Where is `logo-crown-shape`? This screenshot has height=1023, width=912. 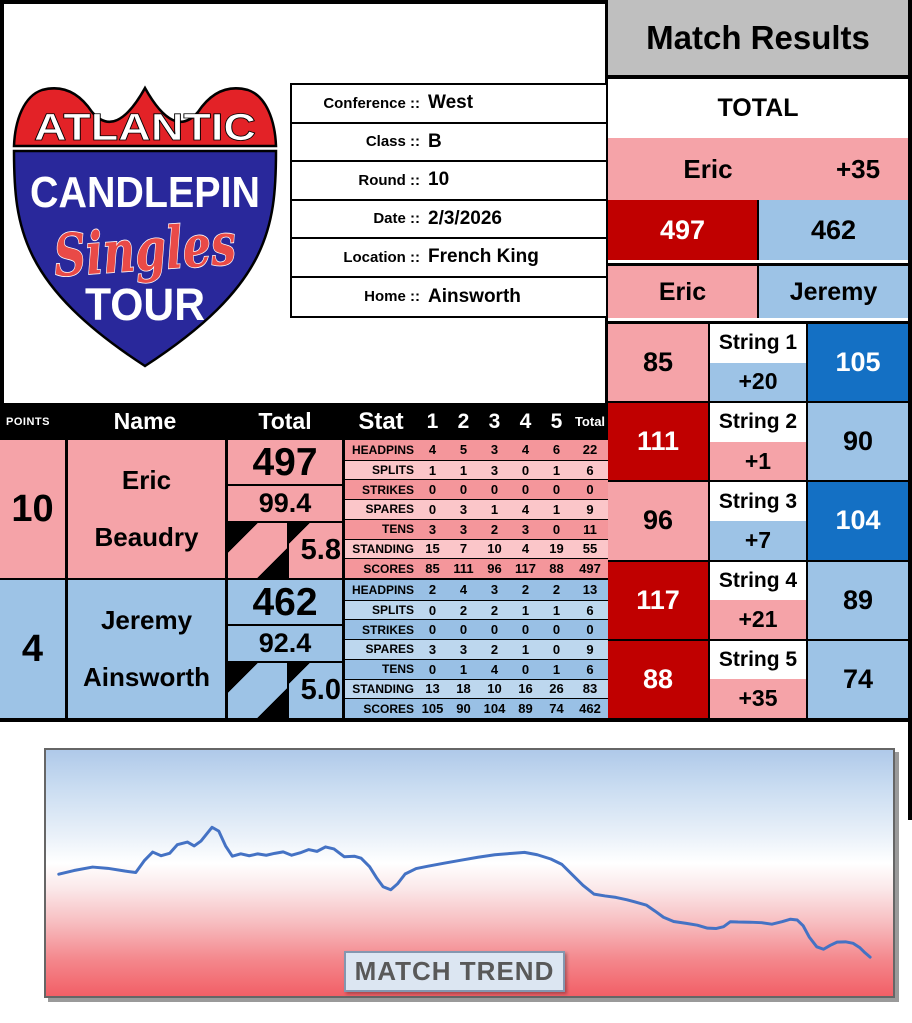 logo-crown-shape is located at coordinates (145, 116).